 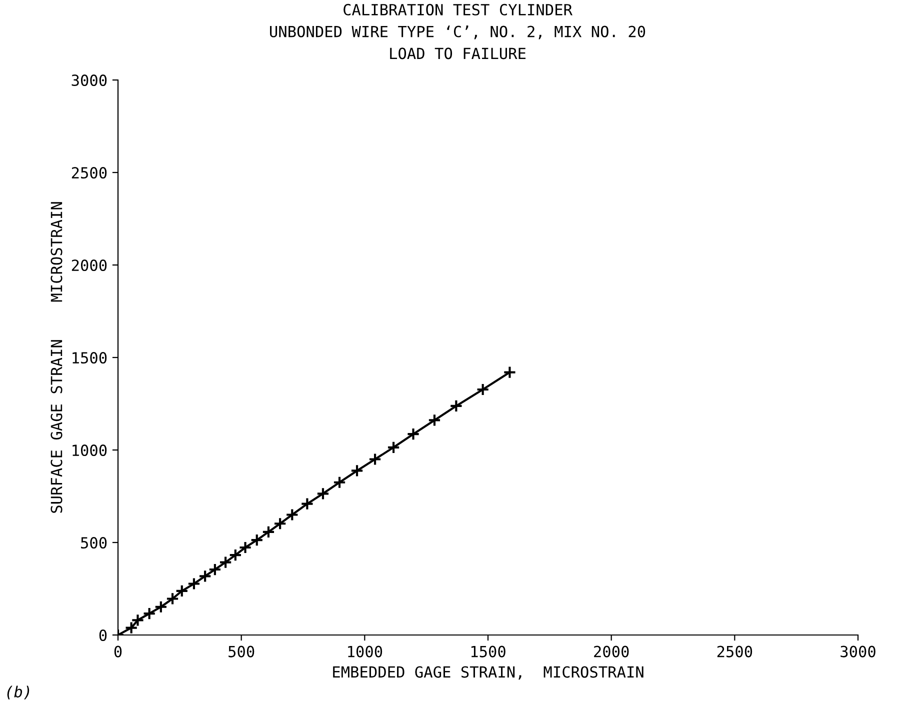 What do you see at coordinates (241, 652) in the screenshot?
I see `x-tick-label: 500` at bounding box center [241, 652].